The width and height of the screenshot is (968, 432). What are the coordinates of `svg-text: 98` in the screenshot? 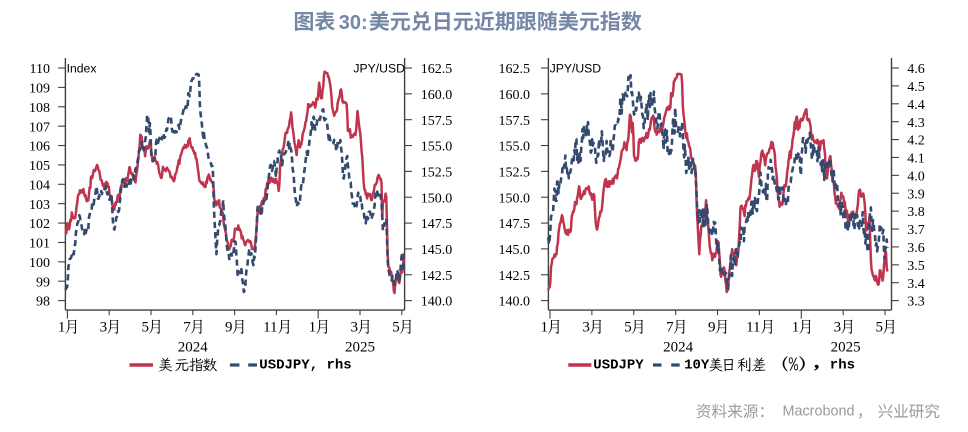 It's located at (43, 302).